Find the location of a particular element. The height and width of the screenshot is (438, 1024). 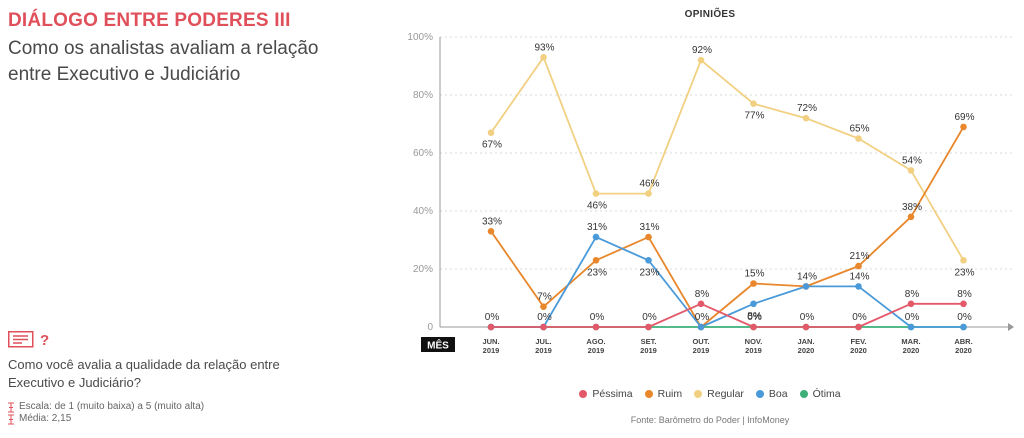

data-label: 65% is located at coordinates (859, 129).